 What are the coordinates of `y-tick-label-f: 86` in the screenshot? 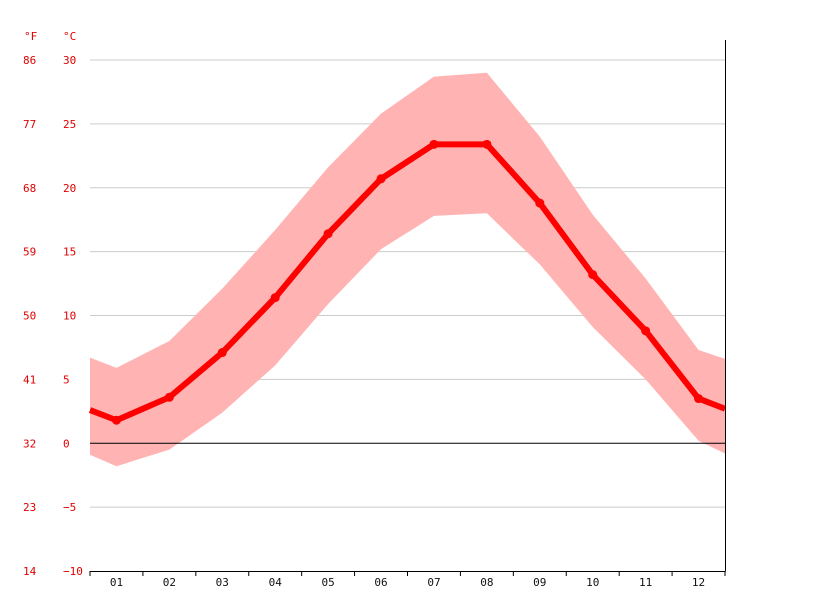 It's located at (29, 60).